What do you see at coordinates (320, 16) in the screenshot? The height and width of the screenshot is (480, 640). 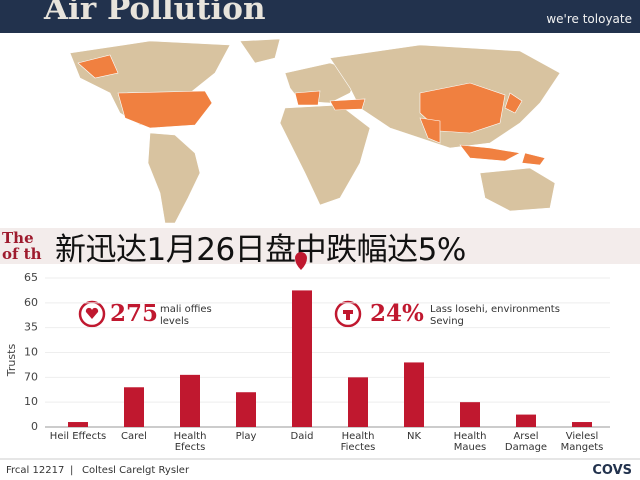 I see `header: Air Pollution we're toloyate` at bounding box center [320, 16].